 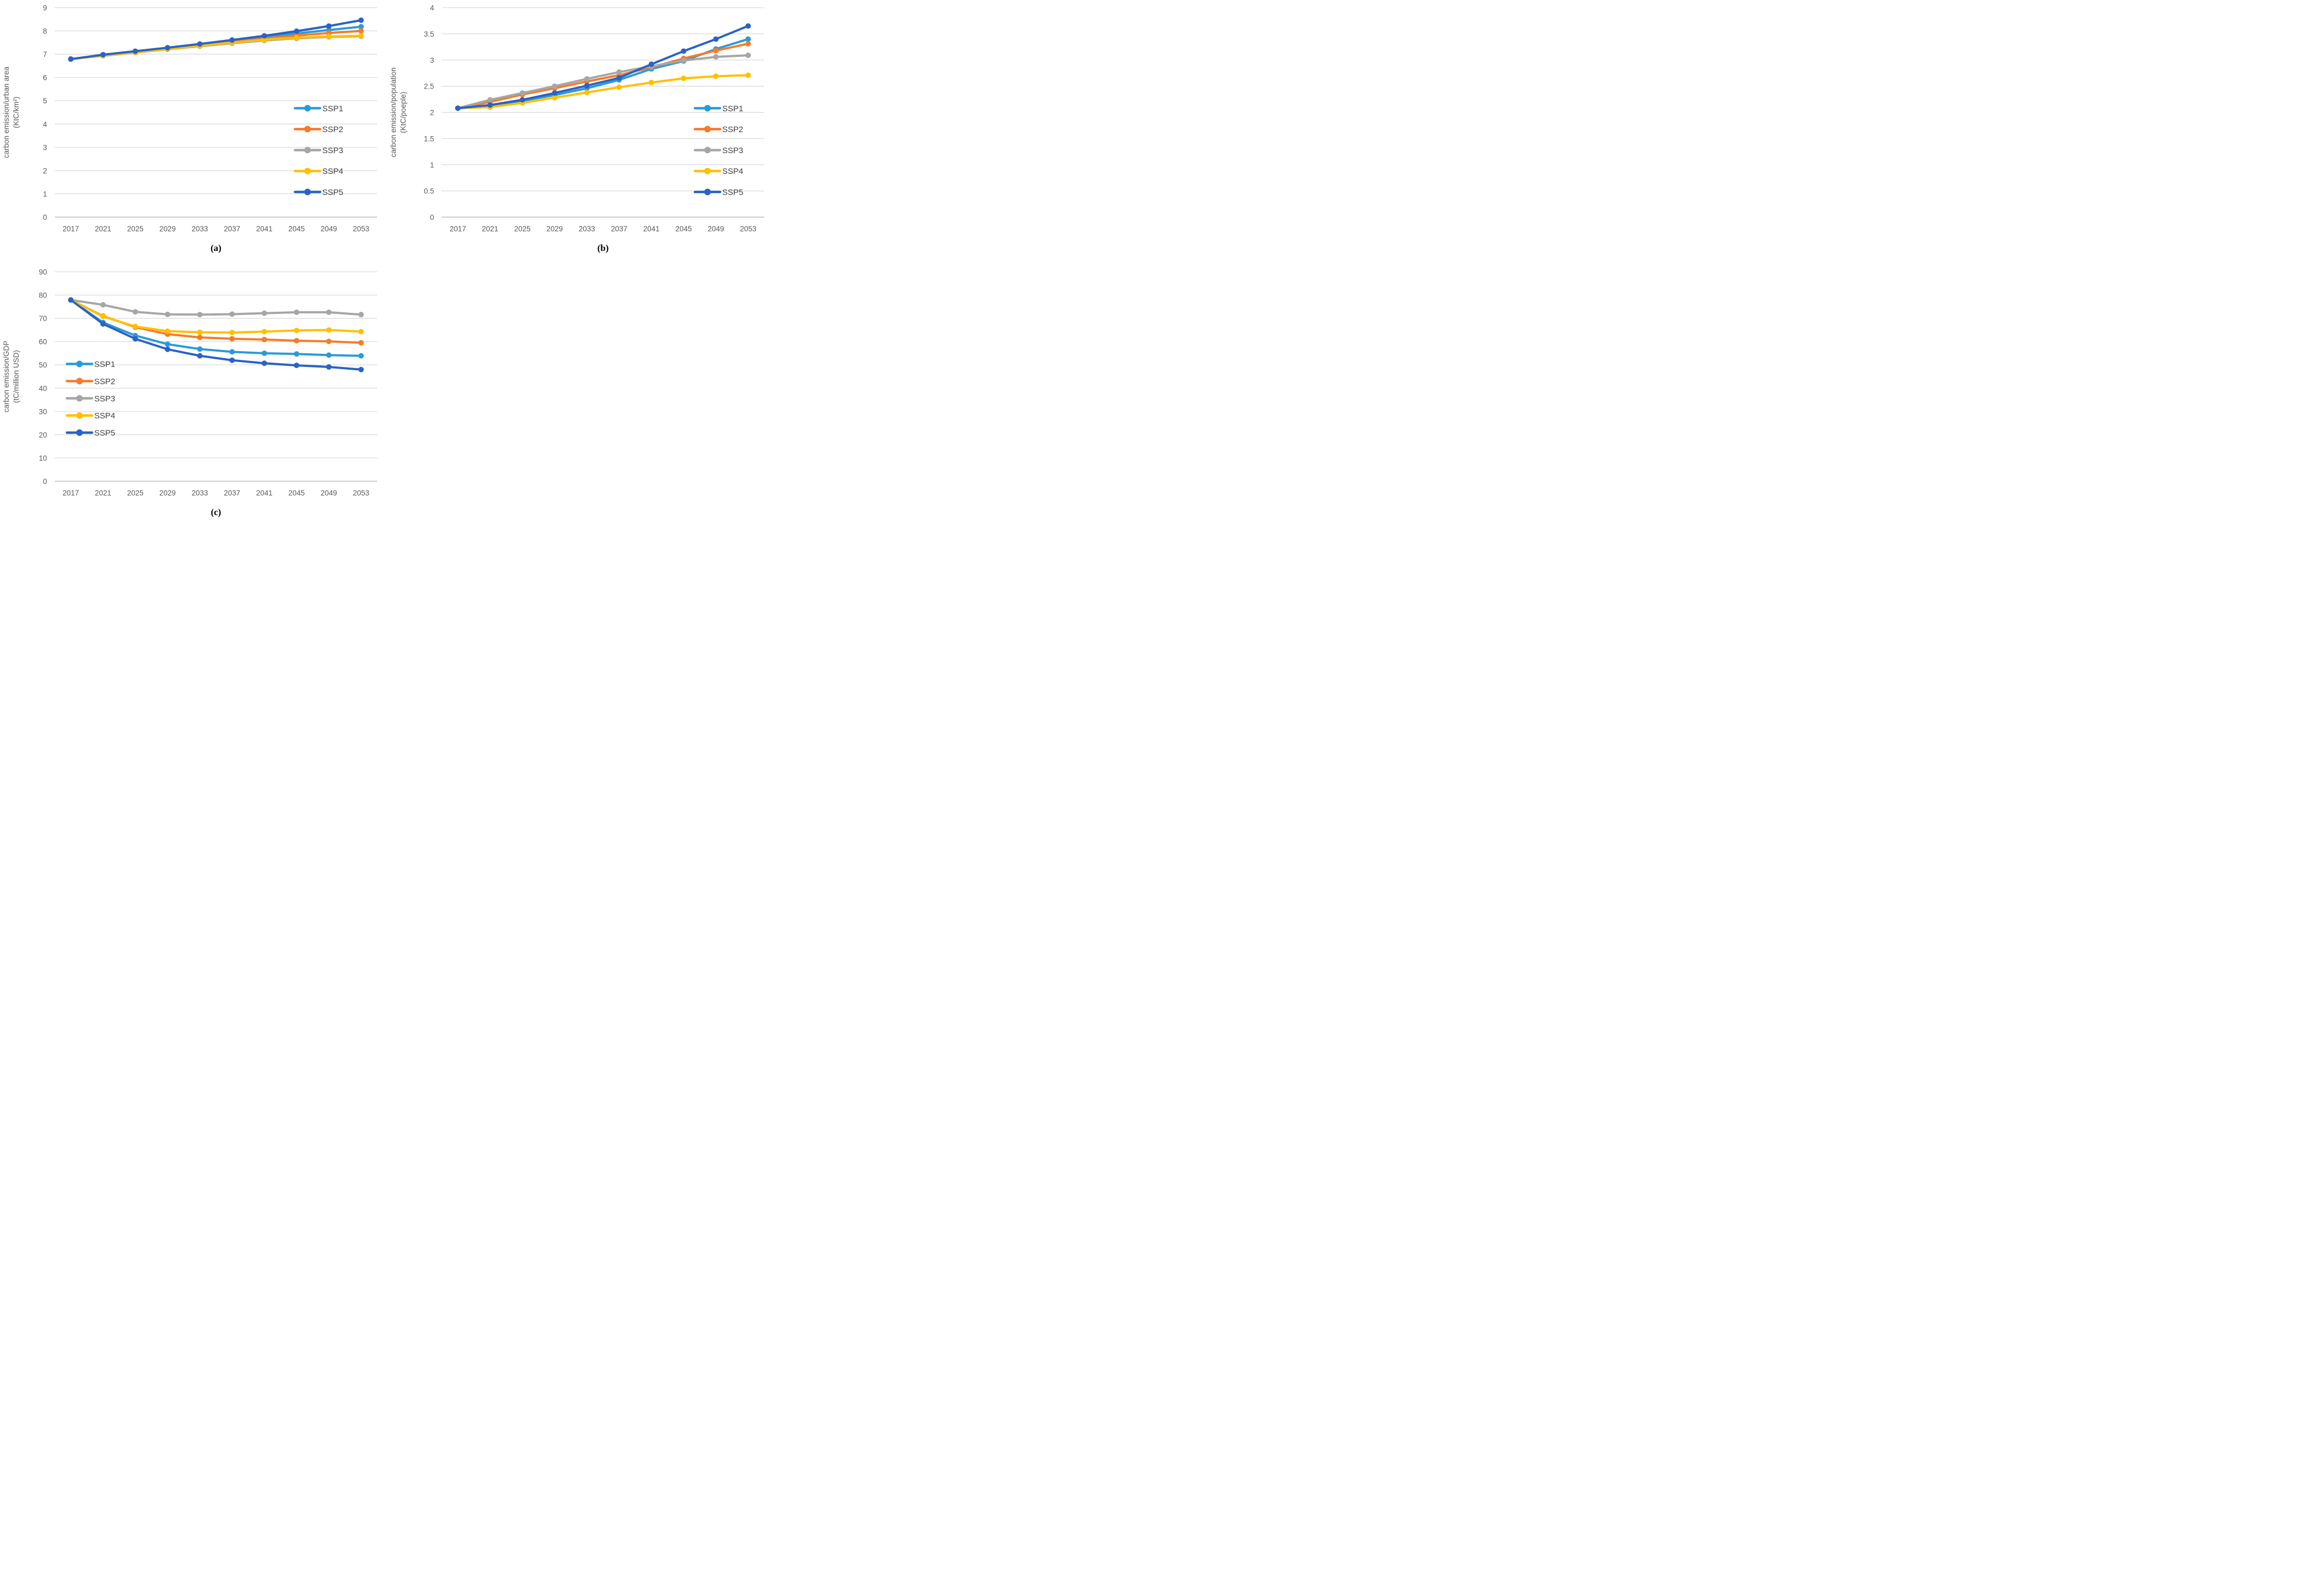 I want to click on x-tick-label: 2017, so click(x=70, y=229).